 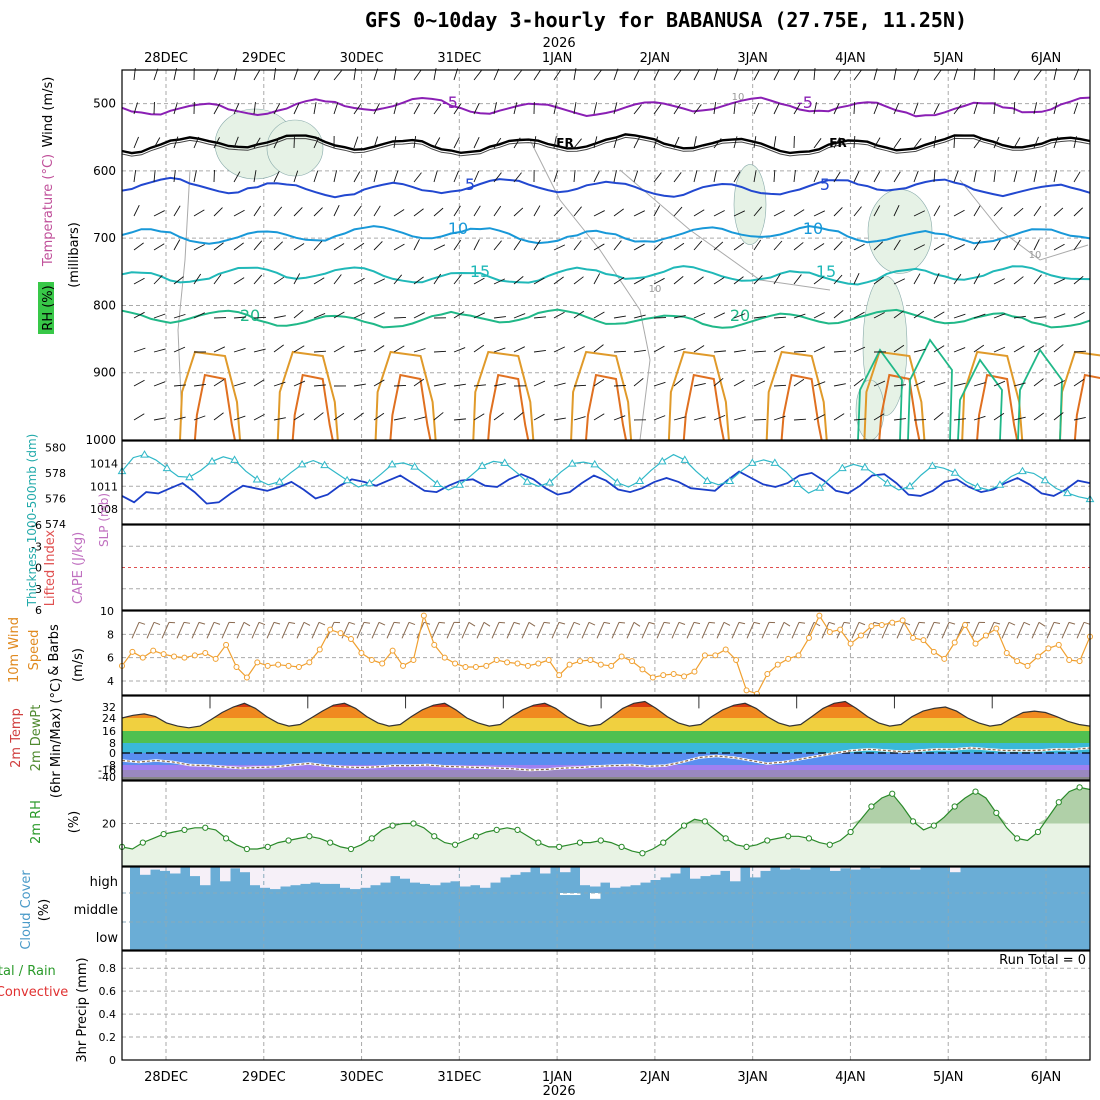 What do you see at coordinates (557, 58) in the screenshot?
I see `date-label-top: 1JAN` at bounding box center [557, 58].